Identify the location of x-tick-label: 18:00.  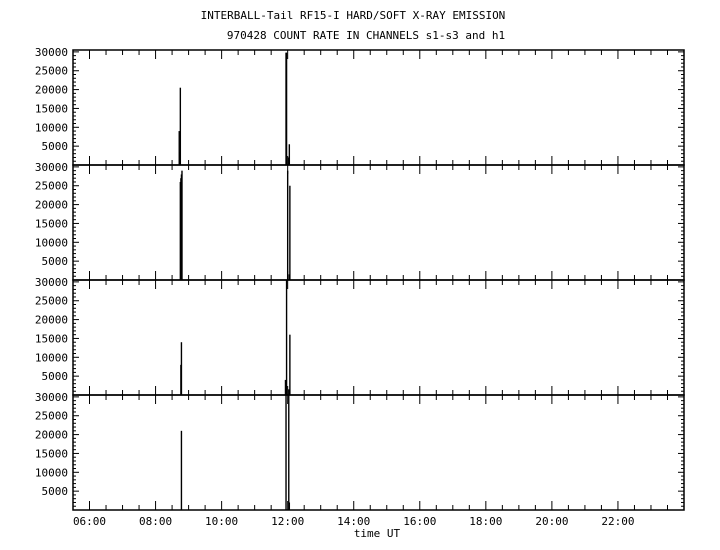
(485, 521).